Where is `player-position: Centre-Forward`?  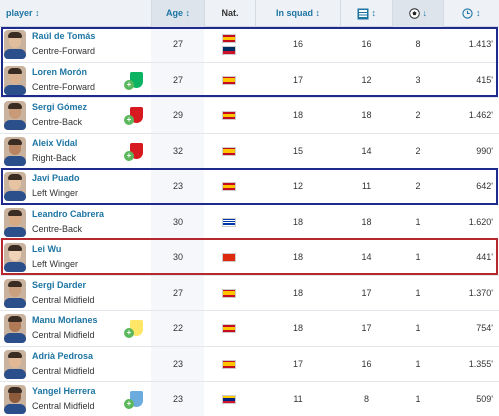
player-position: Centre-Forward is located at coordinates (64, 51).